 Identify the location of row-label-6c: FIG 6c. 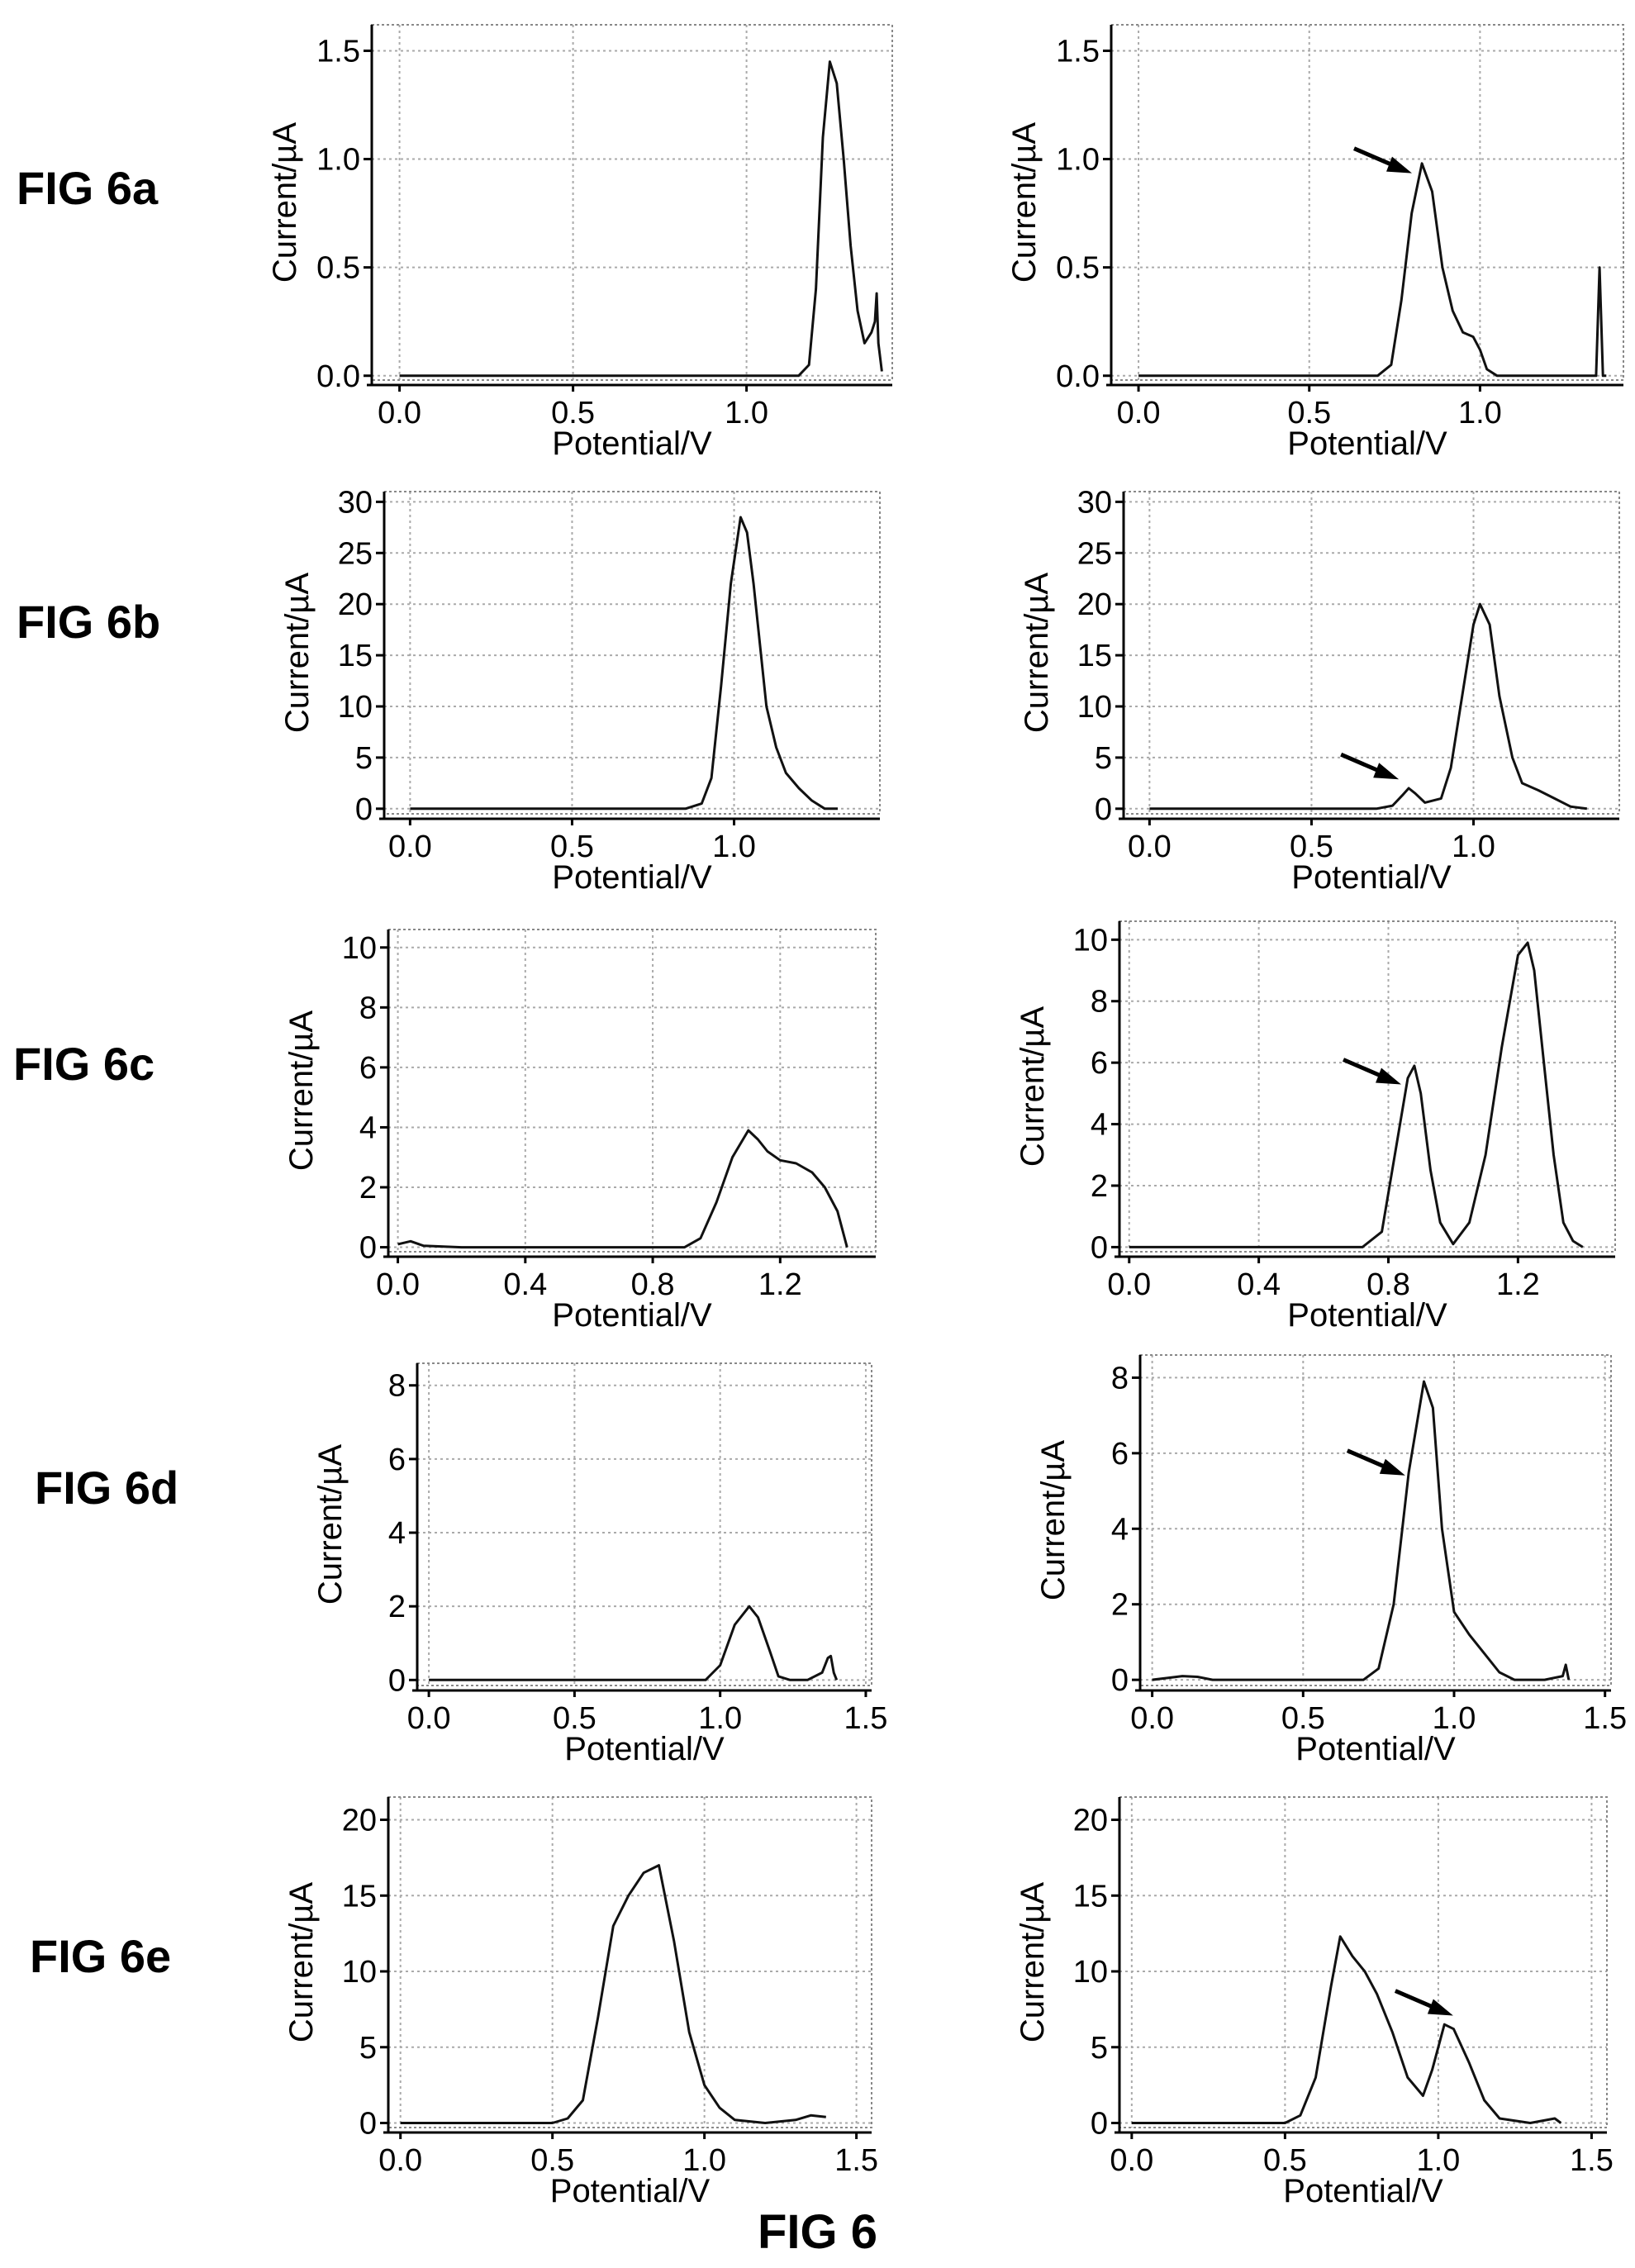
(84, 1064).